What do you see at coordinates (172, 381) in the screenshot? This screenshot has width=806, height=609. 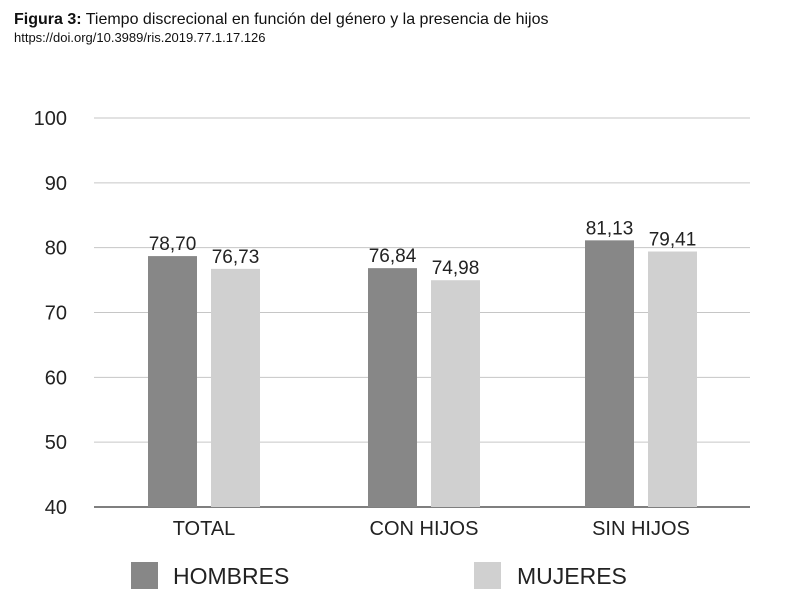 I see `bar-hombres-total` at bounding box center [172, 381].